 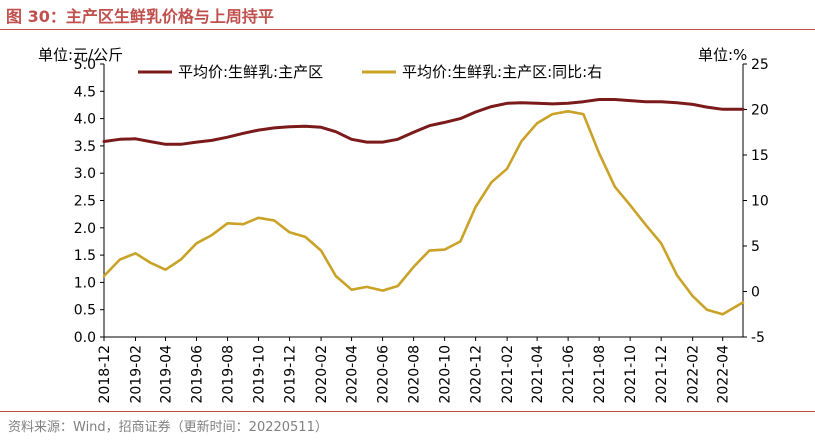 What do you see at coordinates (168, 427) in the screenshot?
I see `source-note: 资料来源：Wind，招商证券（更新时间：20220511）` at bounding box center [168, 427].